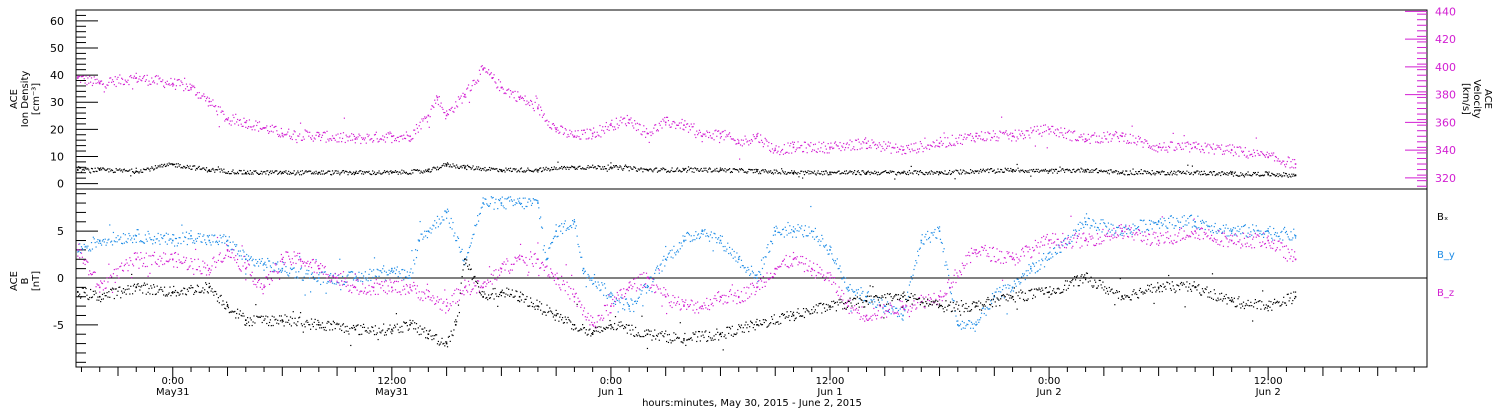 Image resolution: width=1500 pixels, height=410 pixels. Describe the element at coordinates (903, 315) in the screenshot. I see `by-series-point` at that location.